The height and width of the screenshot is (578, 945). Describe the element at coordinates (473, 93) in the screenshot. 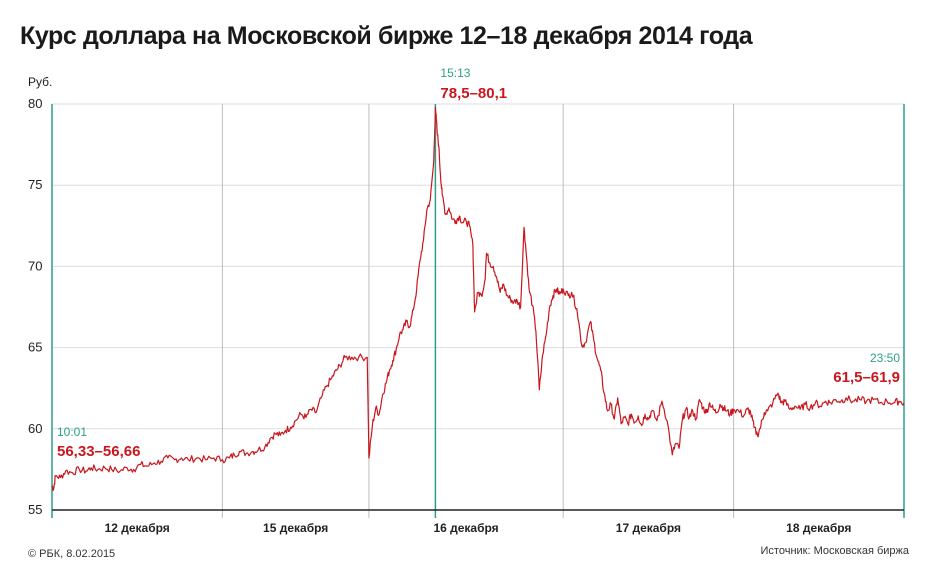

I see `annotation-value-1: 78,5–80,1` at that location.